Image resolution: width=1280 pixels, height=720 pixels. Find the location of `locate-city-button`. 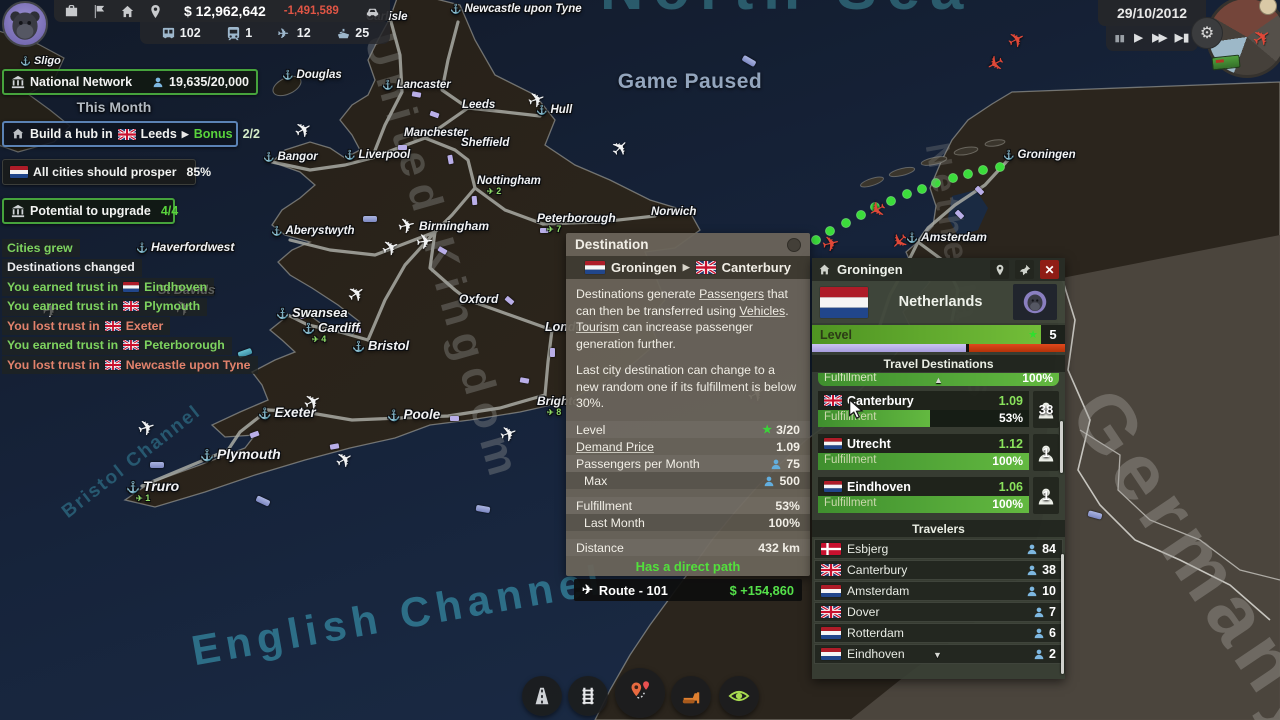

locate-city-button is located at coordinates (999, 269).